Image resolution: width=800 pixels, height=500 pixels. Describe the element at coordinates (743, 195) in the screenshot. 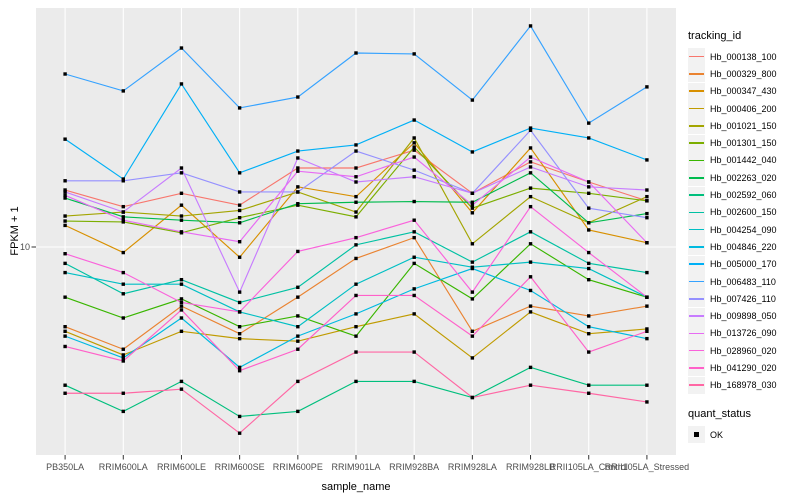

I see `legend-entry-Hb_002592_060: Hb_002592_060` at that location.